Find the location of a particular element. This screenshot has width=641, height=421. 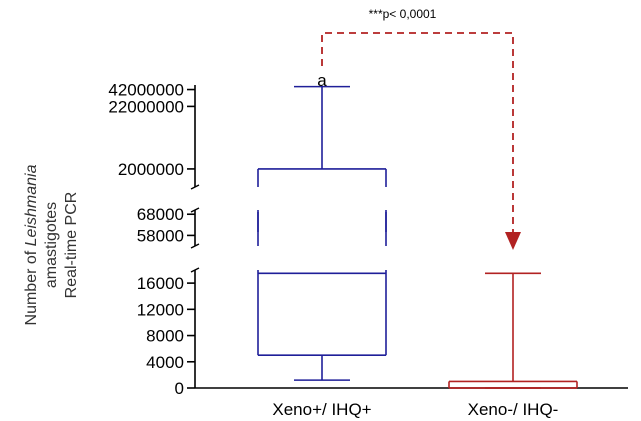

significance-bracket is located at coordinates (417, 132).